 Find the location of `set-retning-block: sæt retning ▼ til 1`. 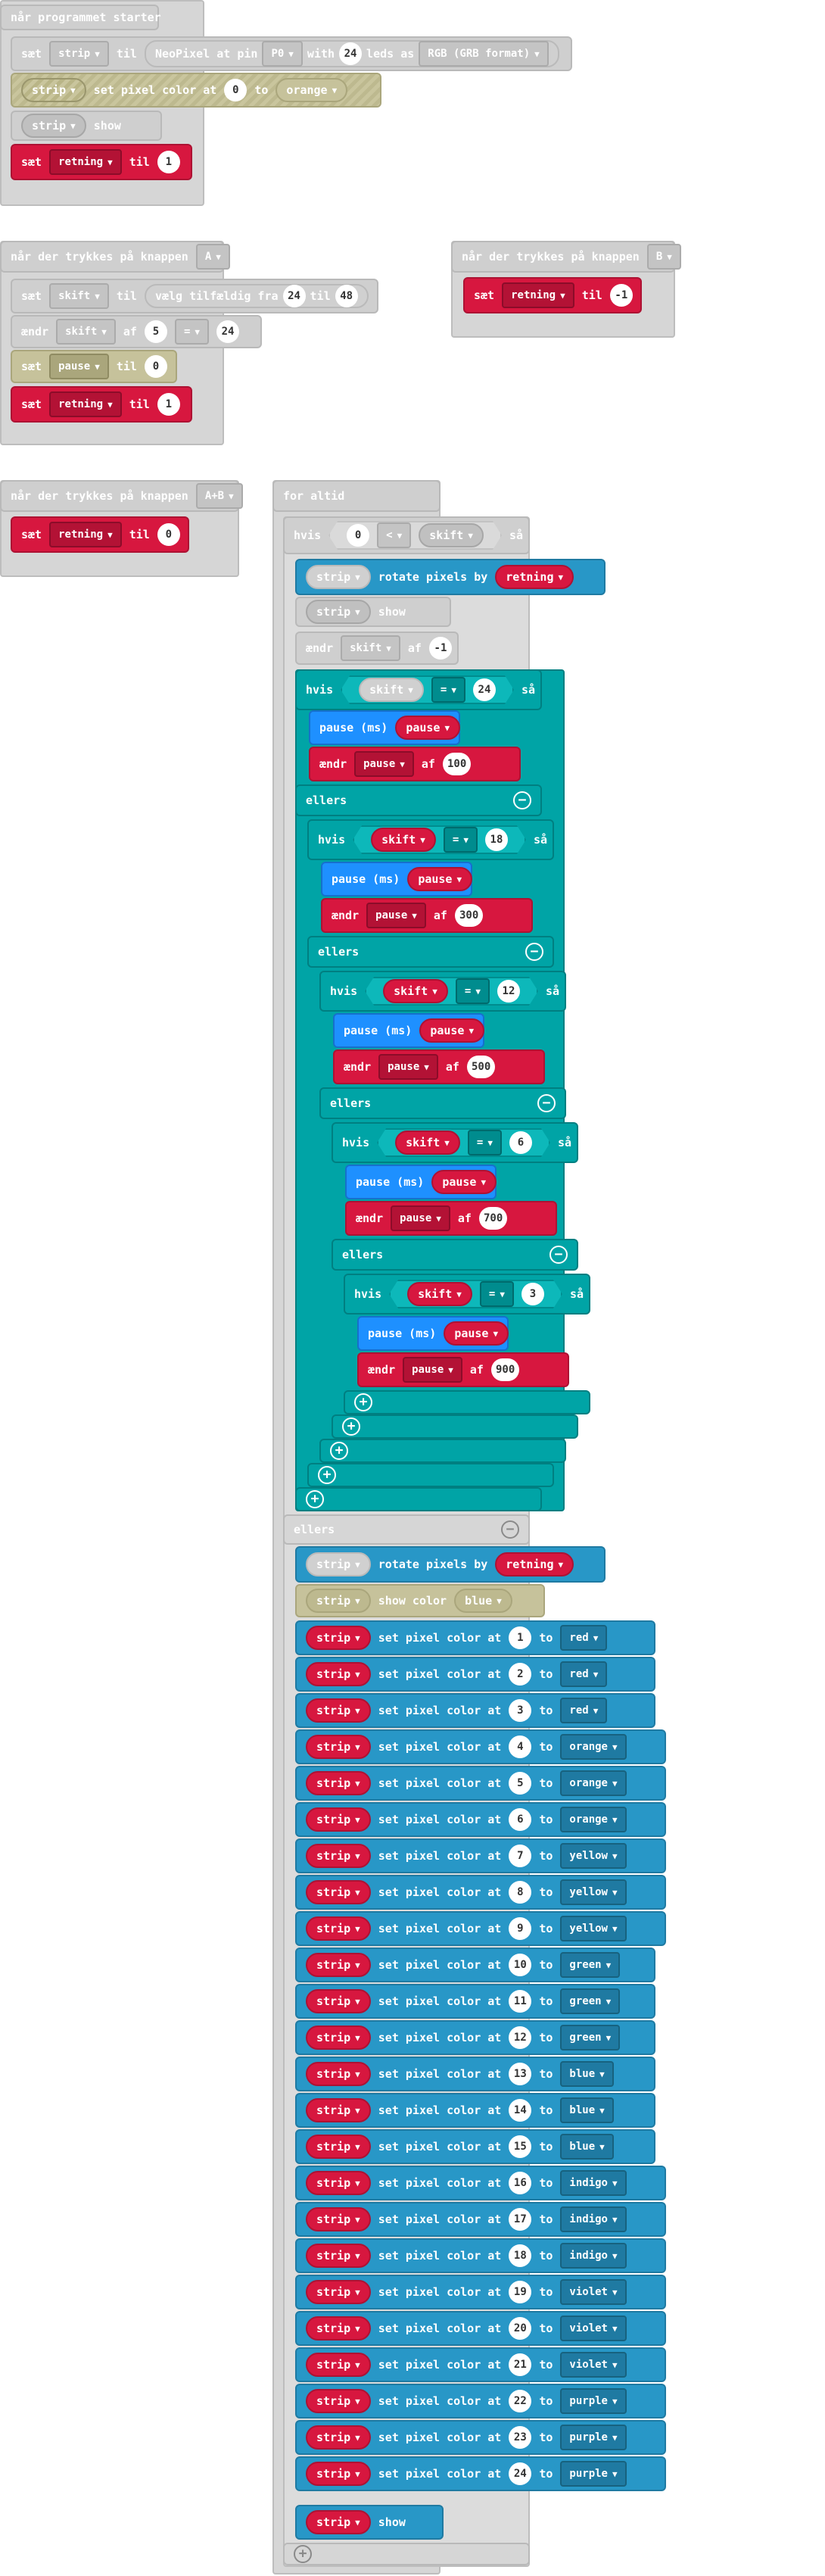

set-retning-block: sæt retning ▼ til 1 is located at coordinates (102, 162).